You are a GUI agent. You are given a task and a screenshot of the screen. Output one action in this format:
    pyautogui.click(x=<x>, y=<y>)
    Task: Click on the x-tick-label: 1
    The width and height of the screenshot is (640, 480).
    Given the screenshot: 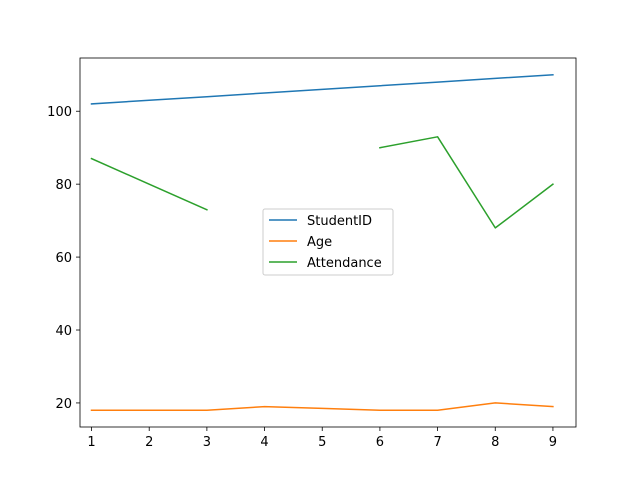 What is the action you would take?
    pyautogui.click(x=91, y=442)
    